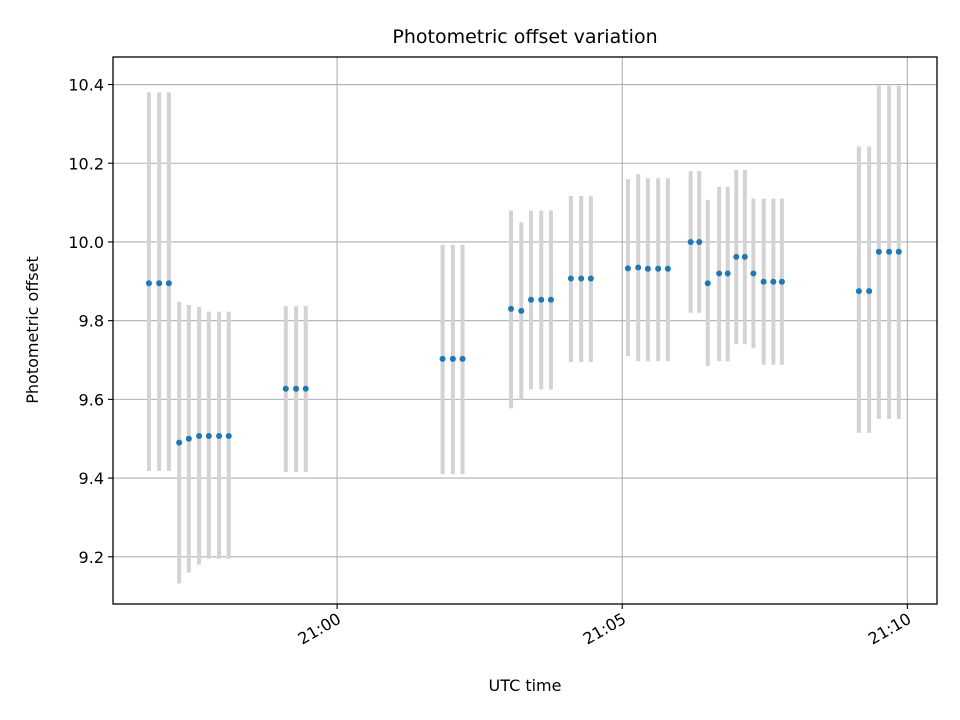 This screenshot has width=960, height=720. Describe the element at coordinates (32, 330) in the screenshot. I see `y-axis-label: Photometric offset` at that location.